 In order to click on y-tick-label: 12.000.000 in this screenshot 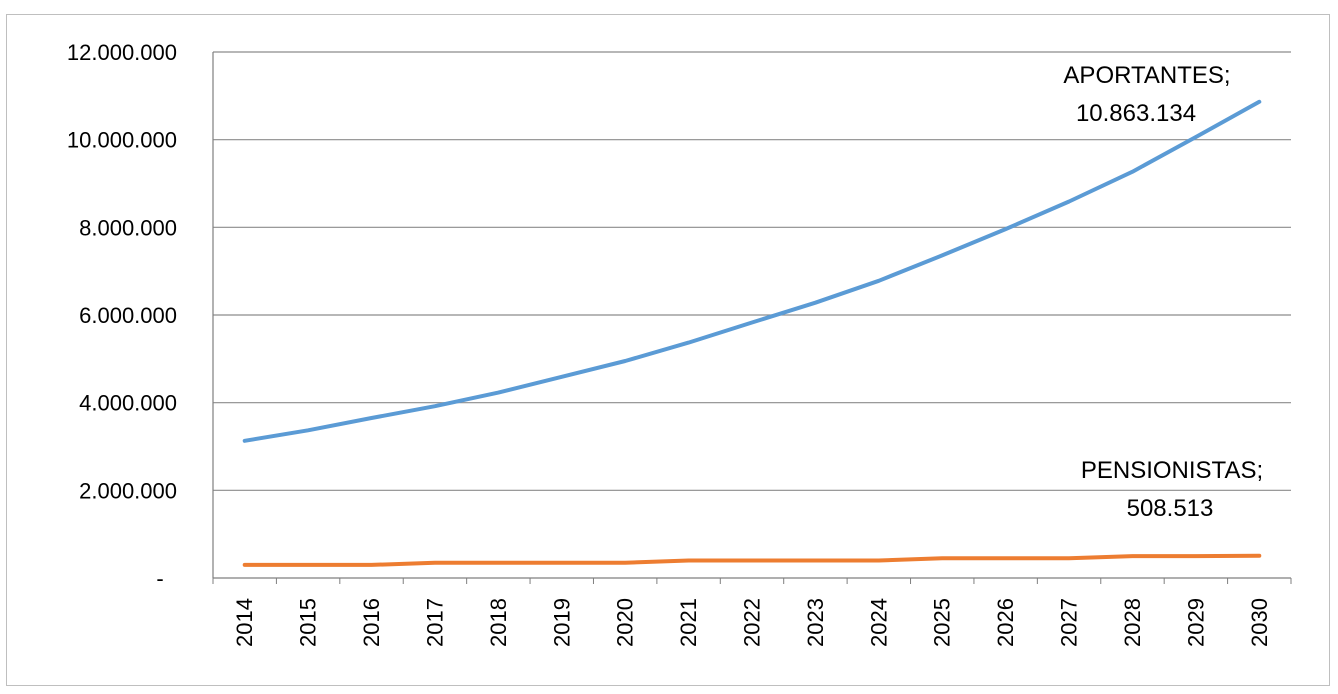, I will do `click(122, 52)`.